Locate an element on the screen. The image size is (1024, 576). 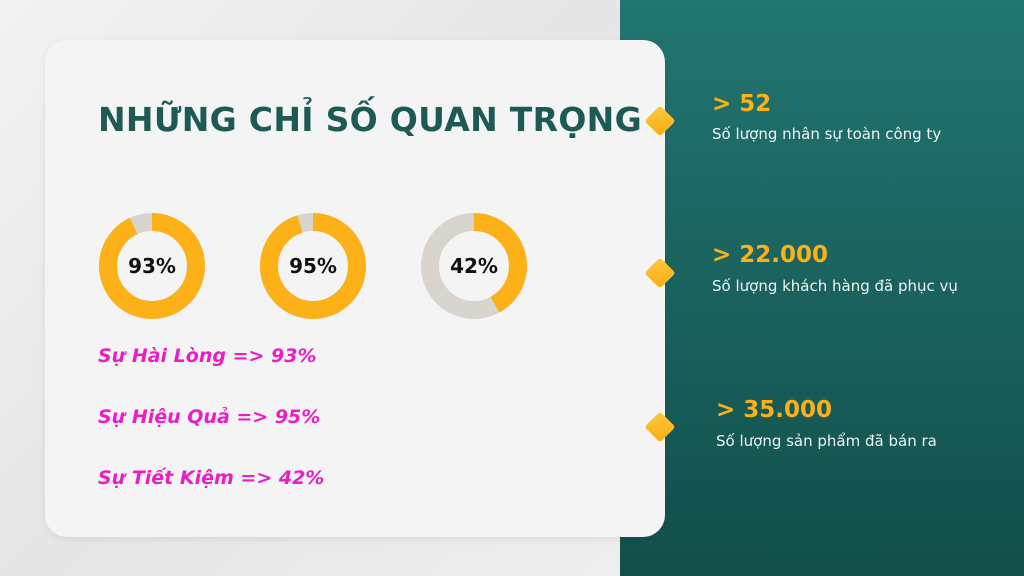
donut-center-label: 42% is located at coordinates (474, 266).